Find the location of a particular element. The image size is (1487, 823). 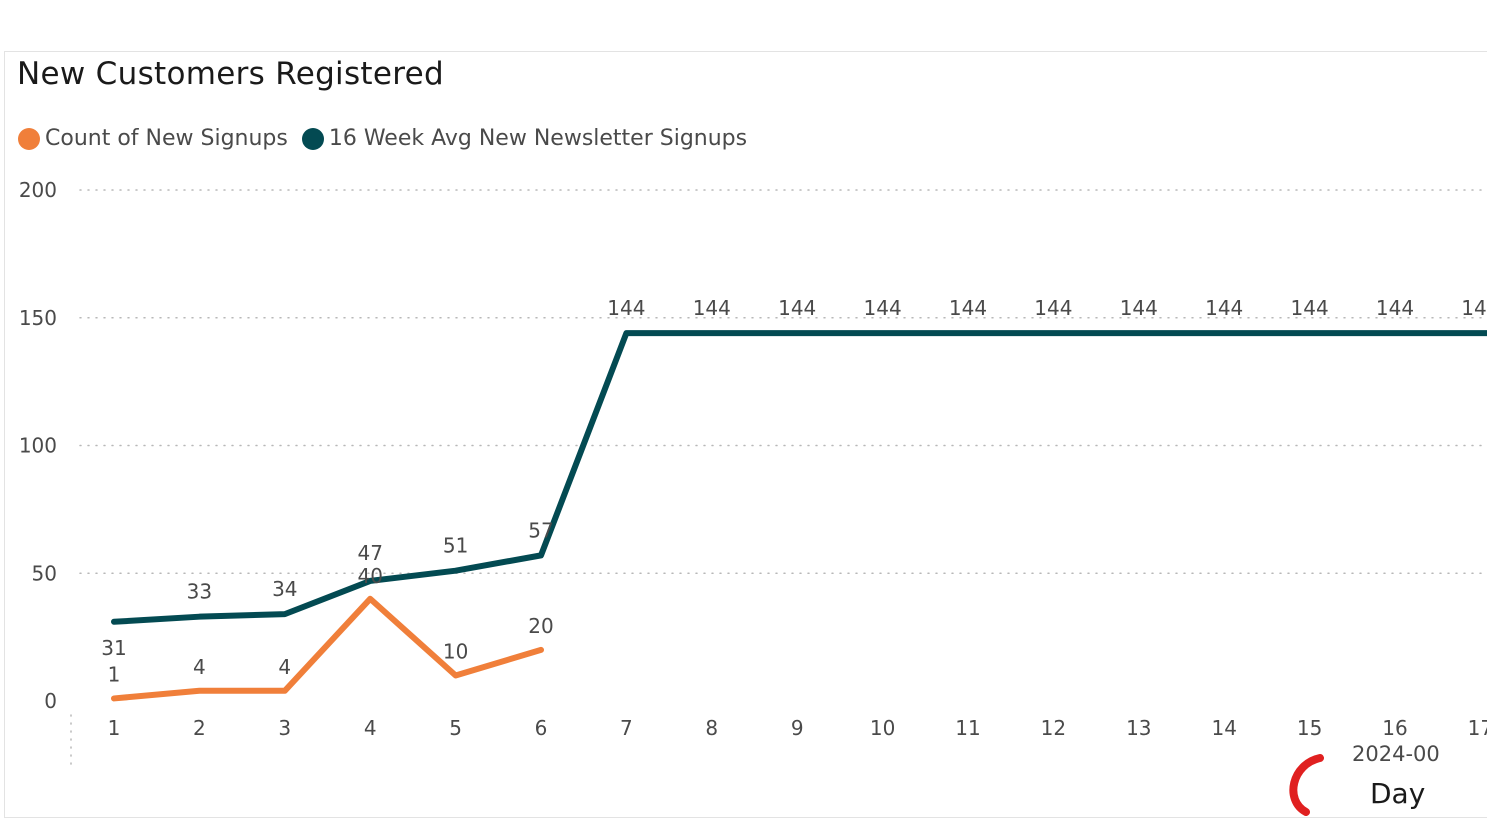

x-tick-label: 15 is located at coordinates (1309, 728).